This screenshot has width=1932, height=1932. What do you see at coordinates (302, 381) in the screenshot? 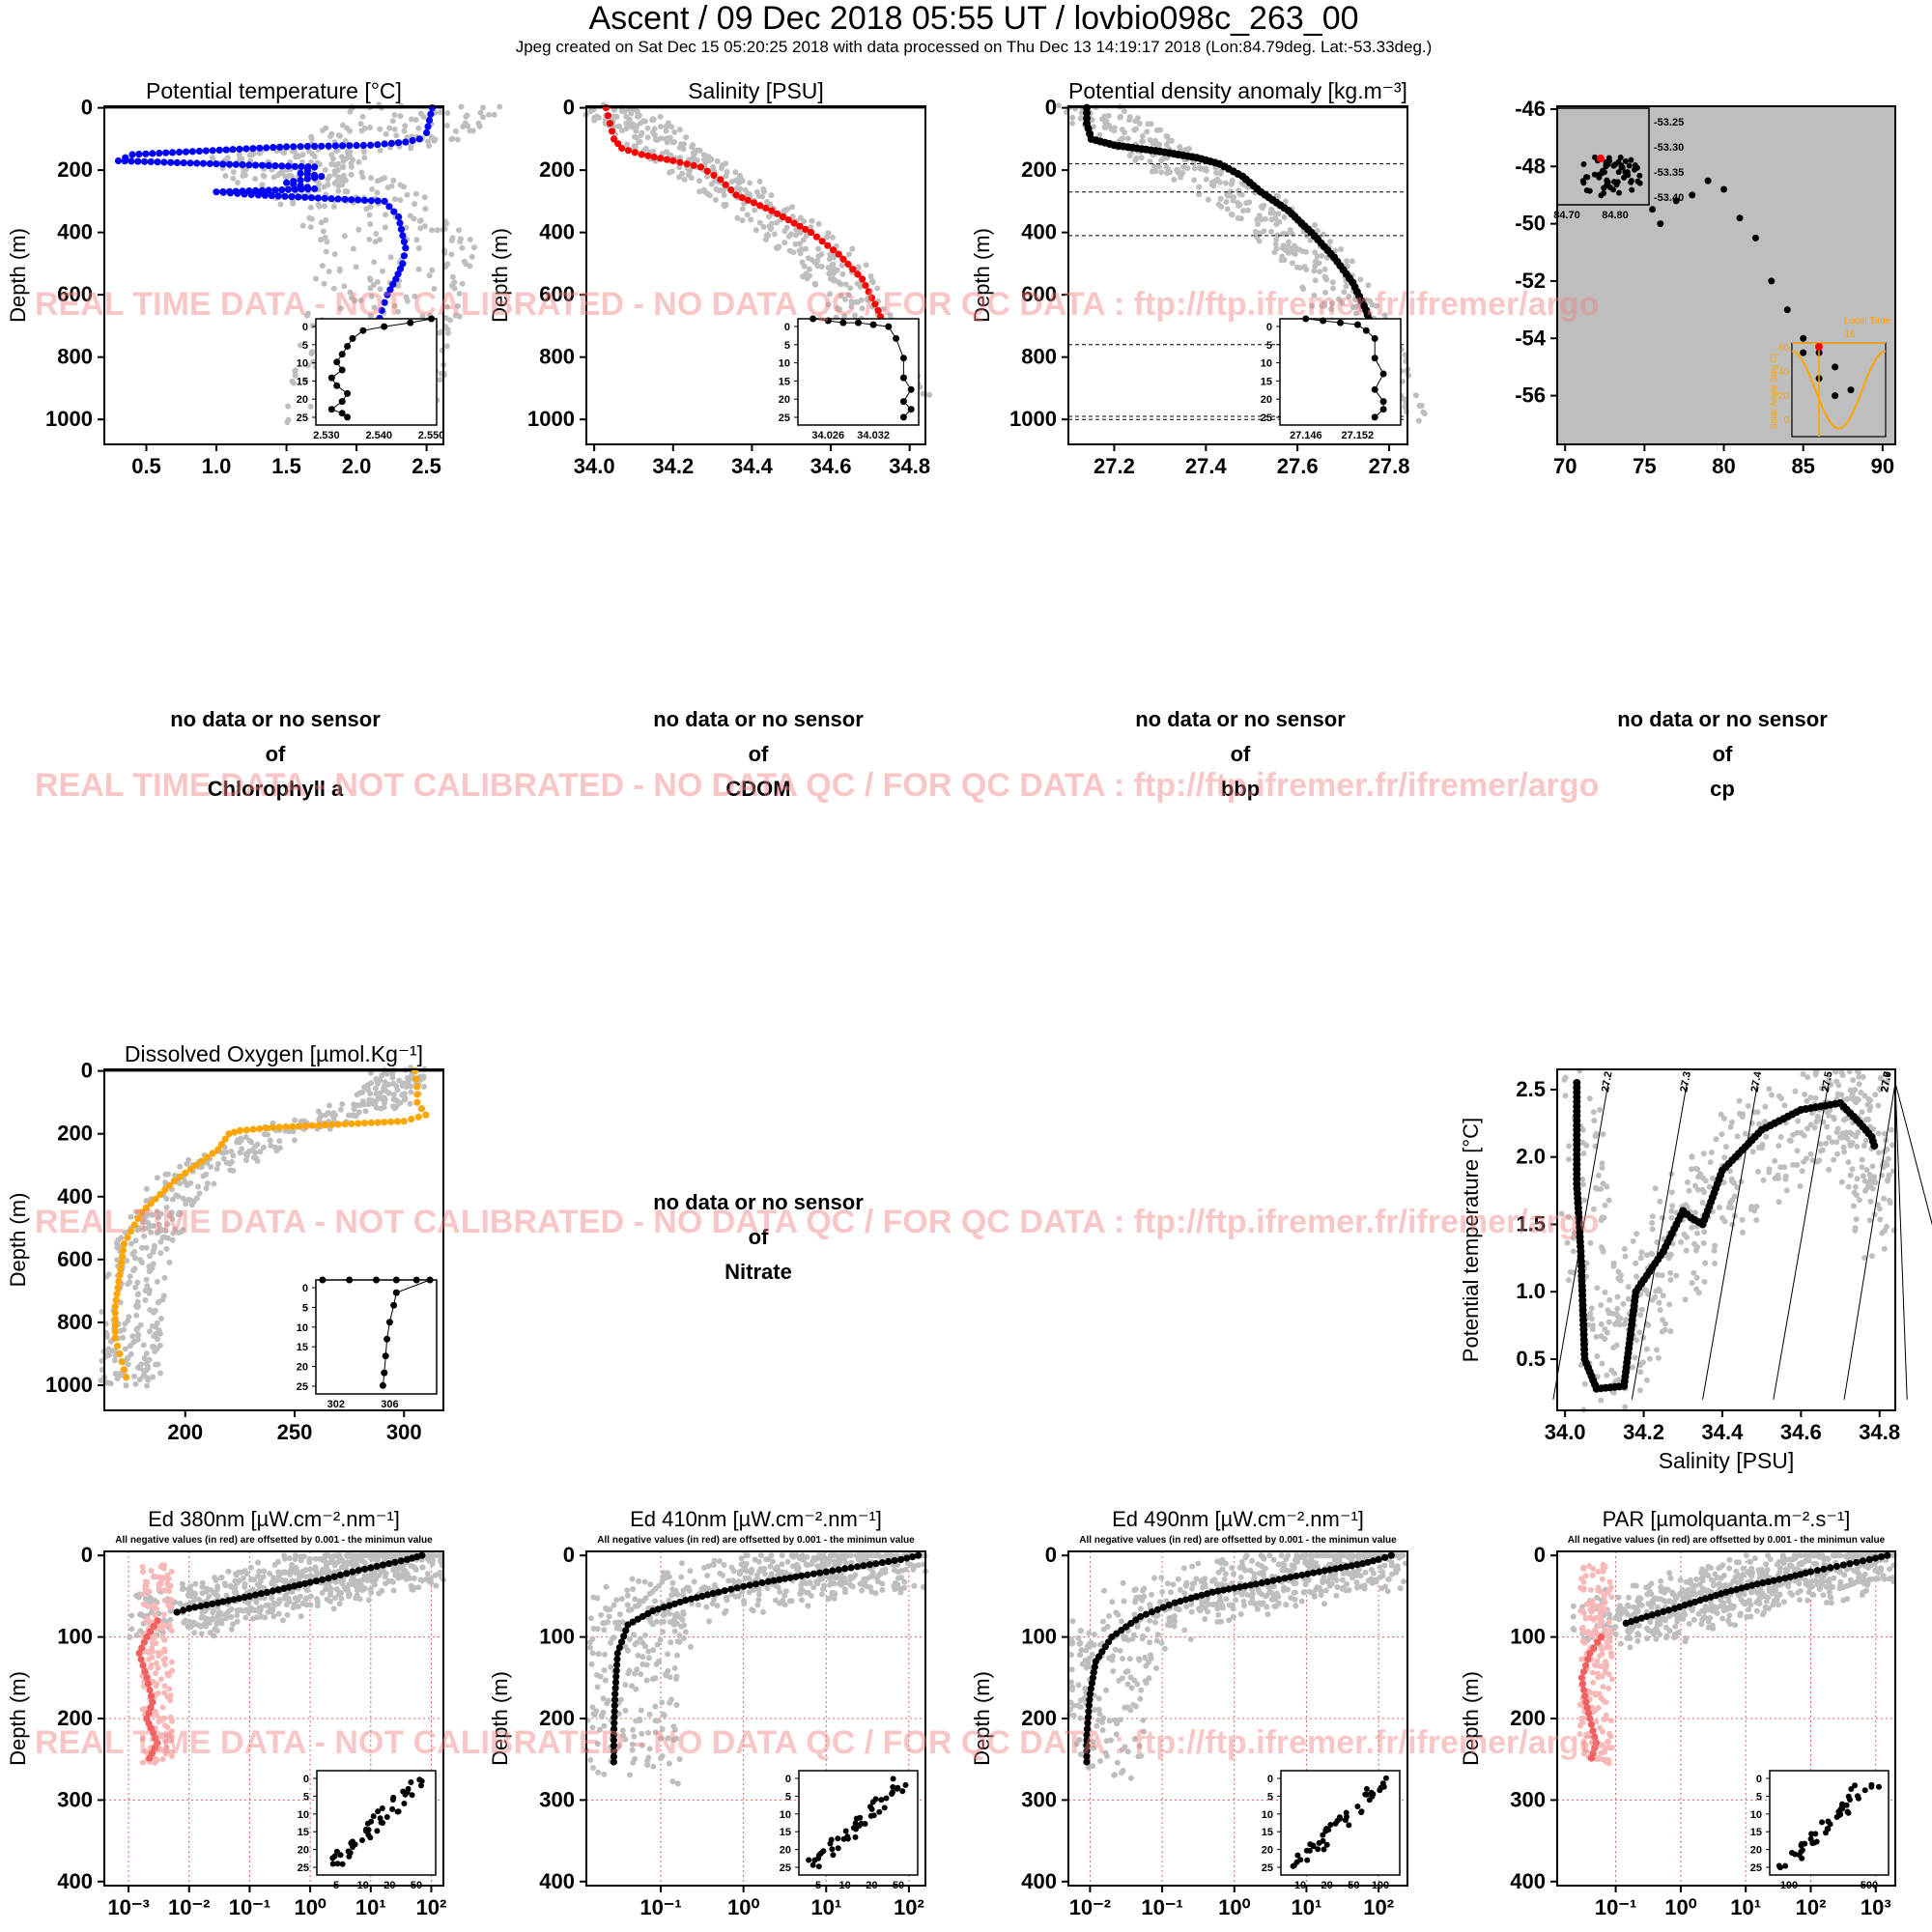
I see `inset-y-tick: 15` at bounding box center [302, 381].